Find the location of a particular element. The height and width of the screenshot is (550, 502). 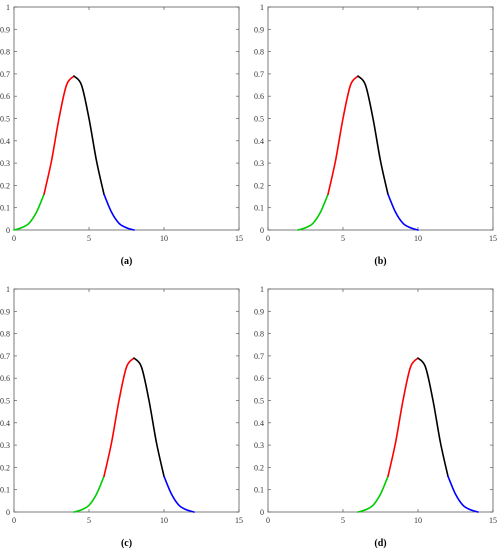

panel-caption: (d) is located at coordinates (380, 543).